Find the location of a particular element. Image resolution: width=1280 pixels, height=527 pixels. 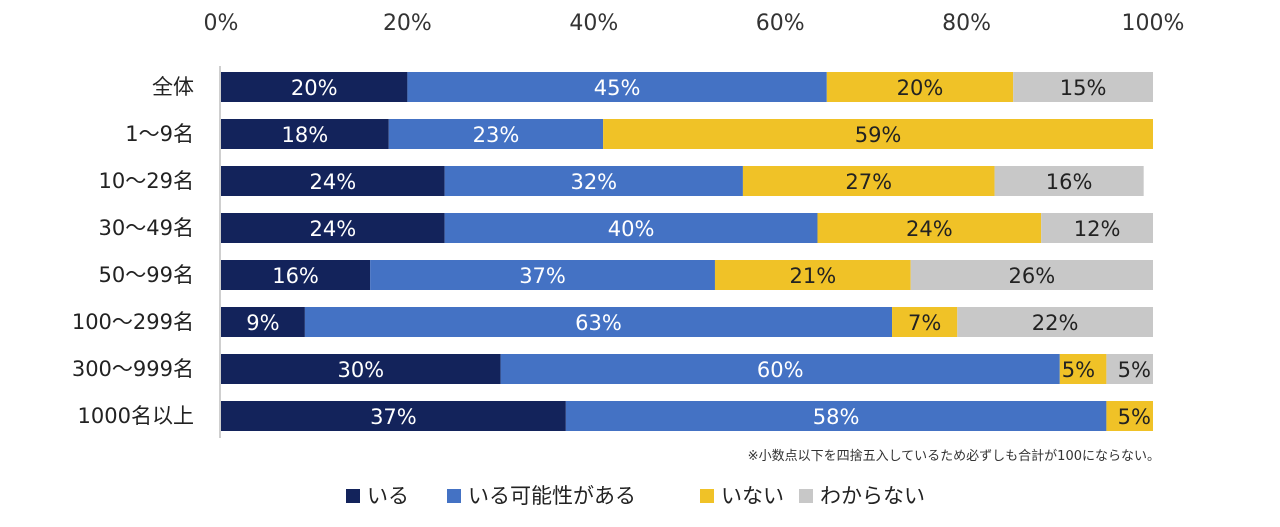

data-label: 15% is located at coordinates (1083, 88).